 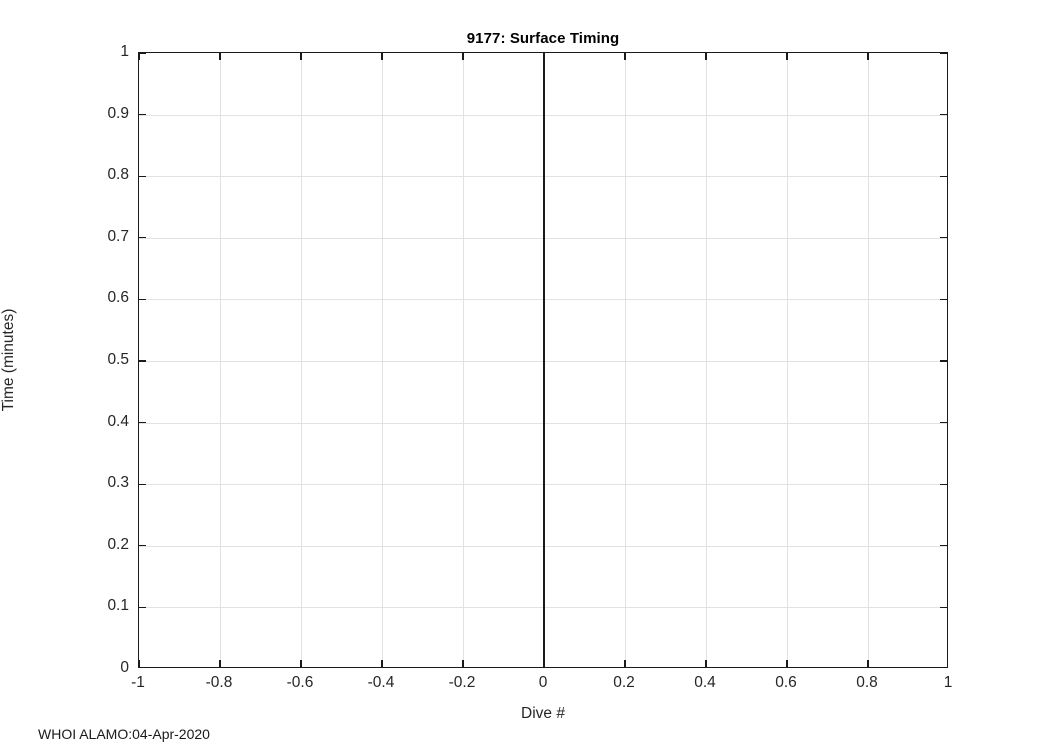 What do you see at coordinates (118, 359) in the screenshot?
I see `y-axis-tick-label: 0.5` at bounding box center [118, 359].